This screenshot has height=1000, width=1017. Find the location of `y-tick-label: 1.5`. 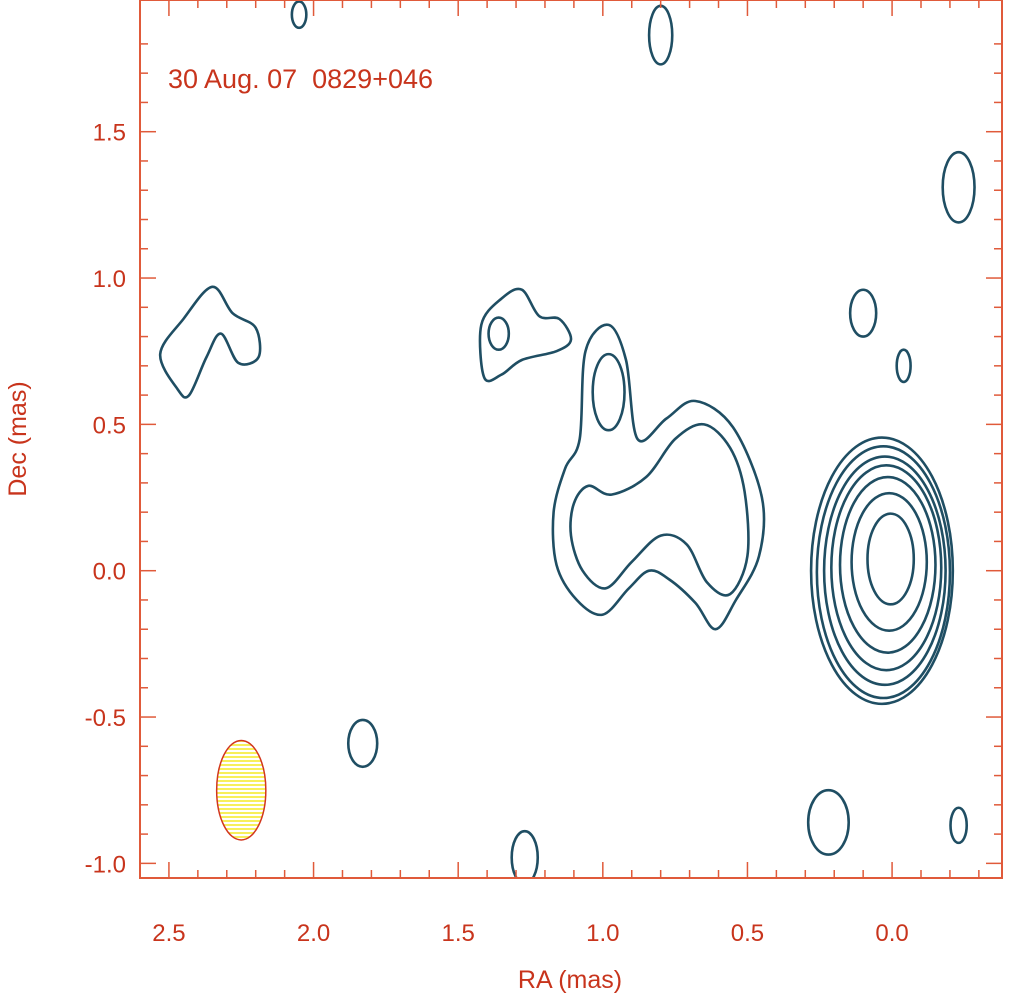

y-tick-label: 1.5 is located at coordinates (109, 133).